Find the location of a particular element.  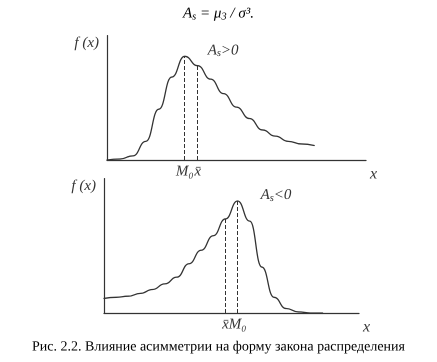

text: Рис. 2.2. Влияние асимметрии на форму закона распределения is located at coordinates (219, 347).